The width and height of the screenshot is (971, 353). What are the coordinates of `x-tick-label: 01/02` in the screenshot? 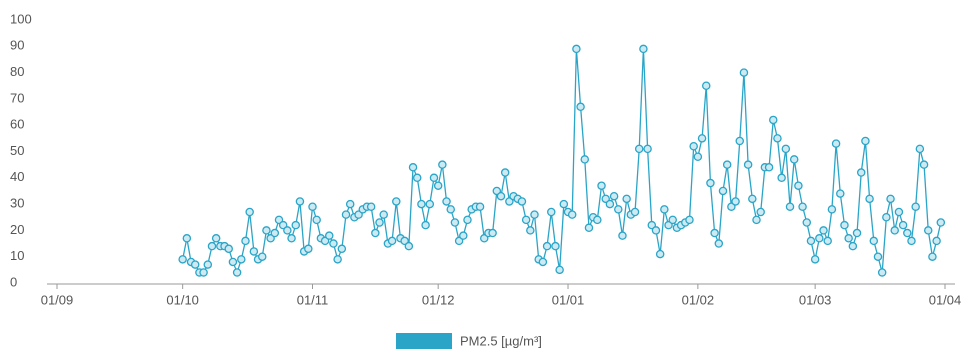 It's located at (698, 299).